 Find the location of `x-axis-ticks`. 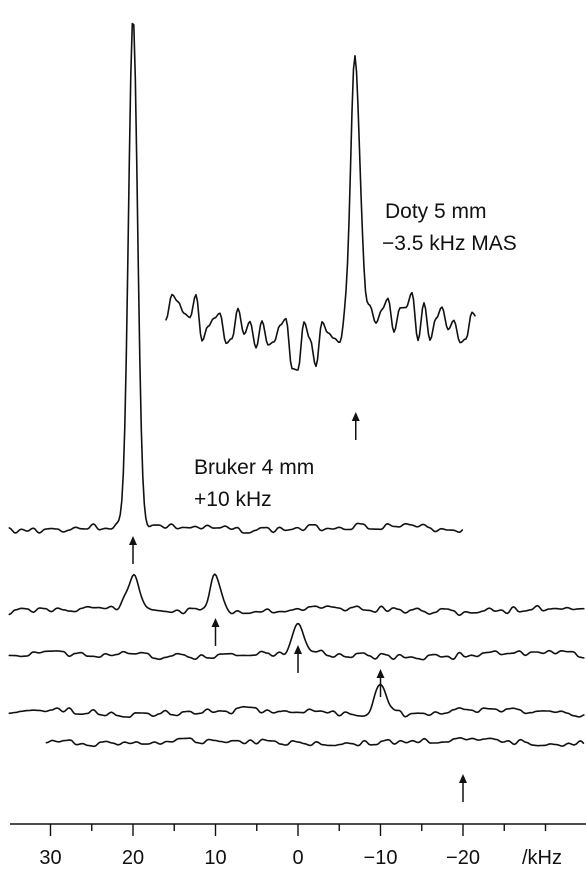

x-axis-ticks is located at coordinates (298, 830).